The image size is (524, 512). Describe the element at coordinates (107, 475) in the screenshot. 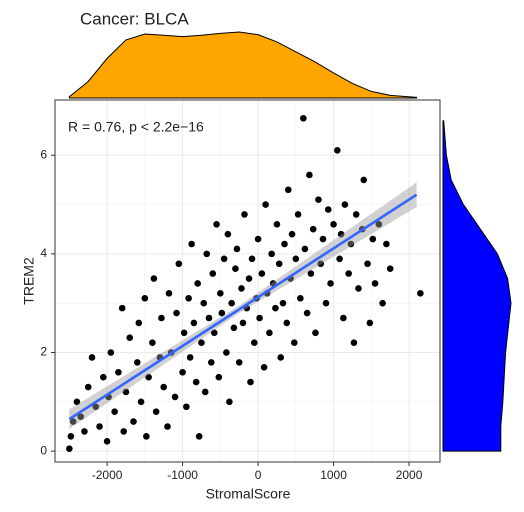

I see `x-tick-label: -2000` at that location.